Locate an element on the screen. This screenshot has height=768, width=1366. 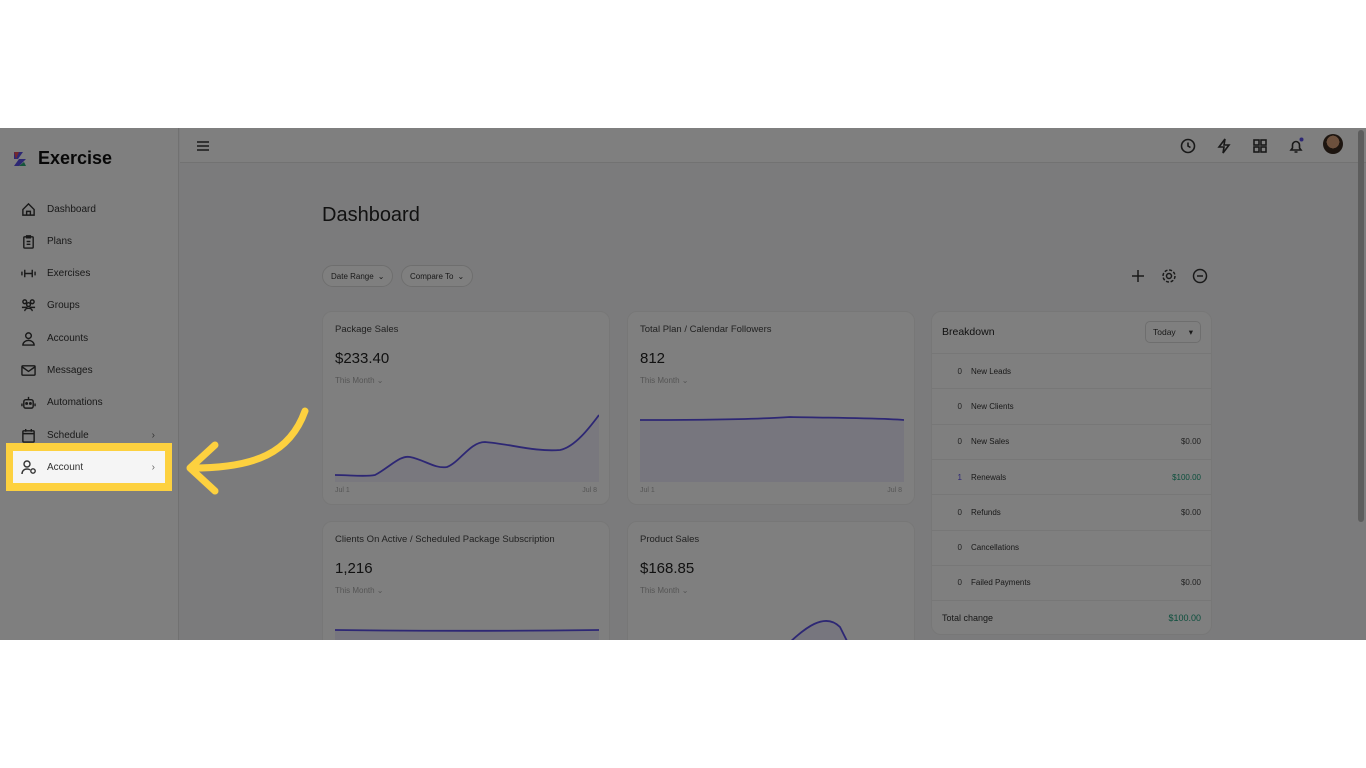
user-gear-icon is located at coordinates (28, 466).